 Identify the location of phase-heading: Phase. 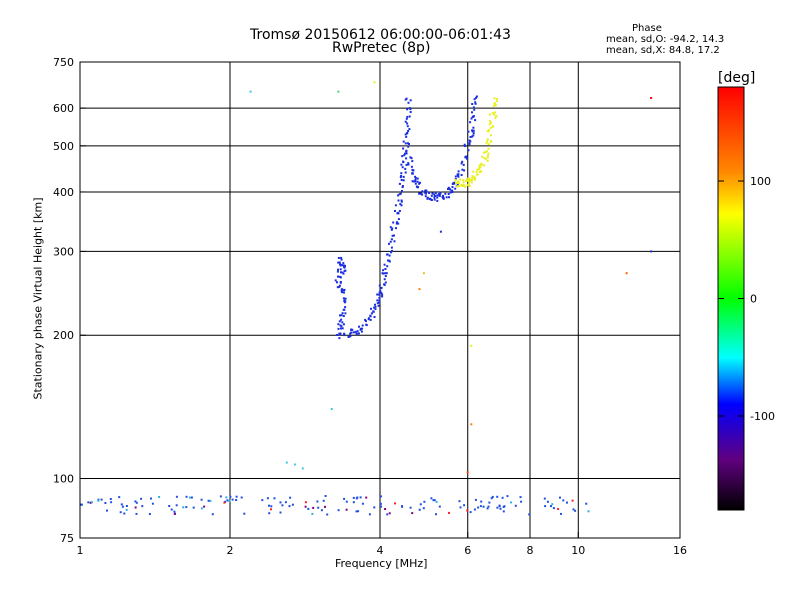
(647, 28).